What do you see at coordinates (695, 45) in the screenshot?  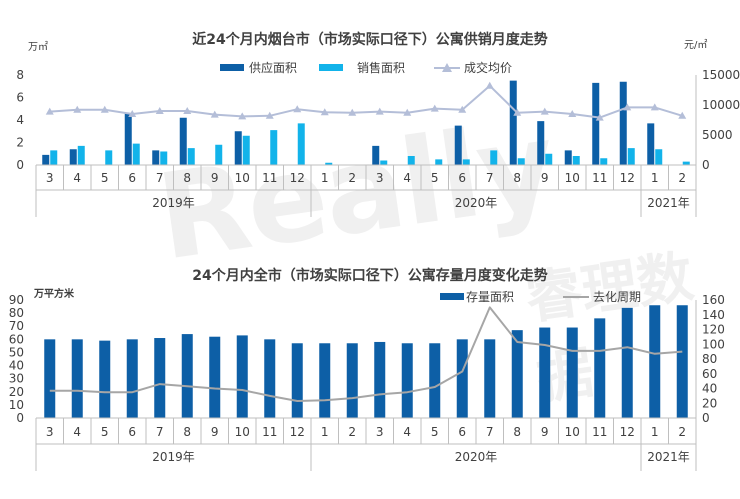 I see `right-axis-unit: 元/㎡` at bounding box center [695, 45].